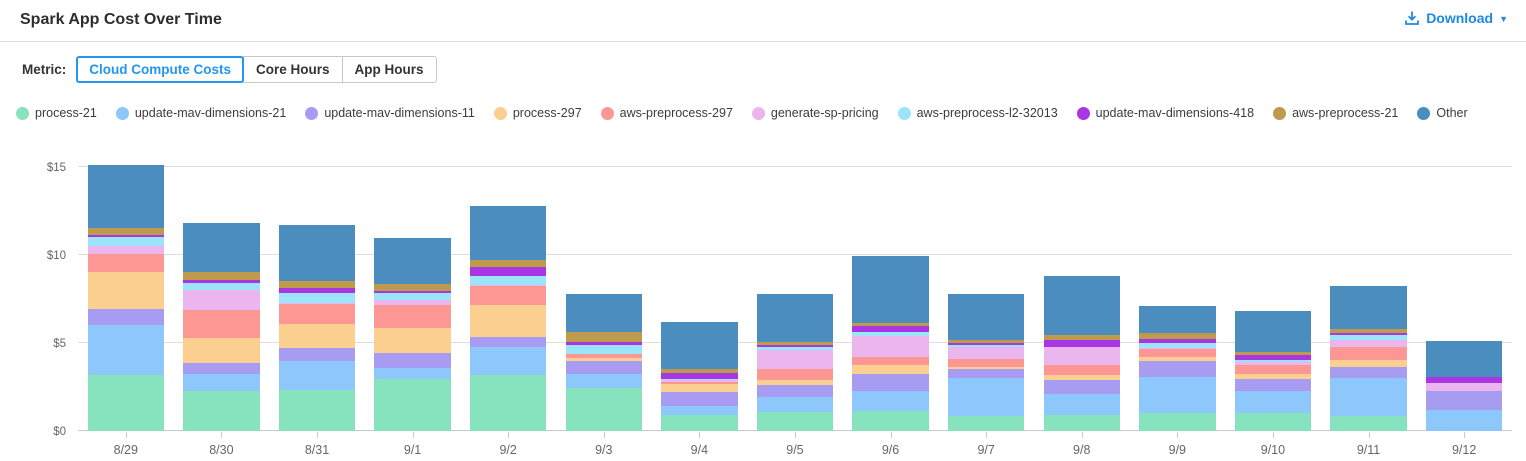  Describe the element at coordinates (389, 69) in the screenshot. I see `tab-app-hours: App Hours` at that location.